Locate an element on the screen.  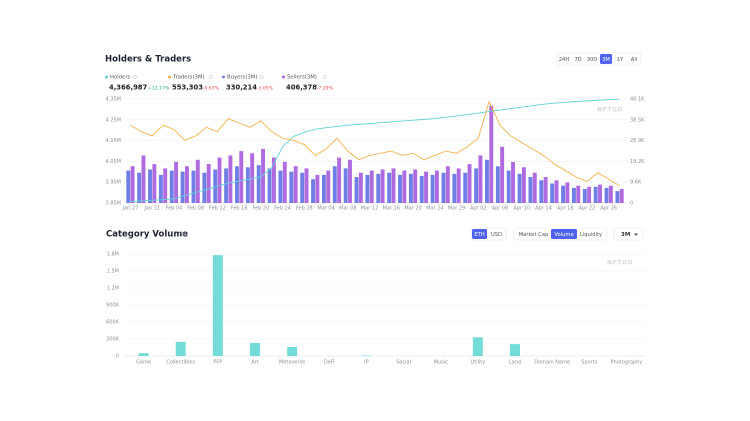
x-tick-label: Mar 24 is located at coordinates (434, 209).